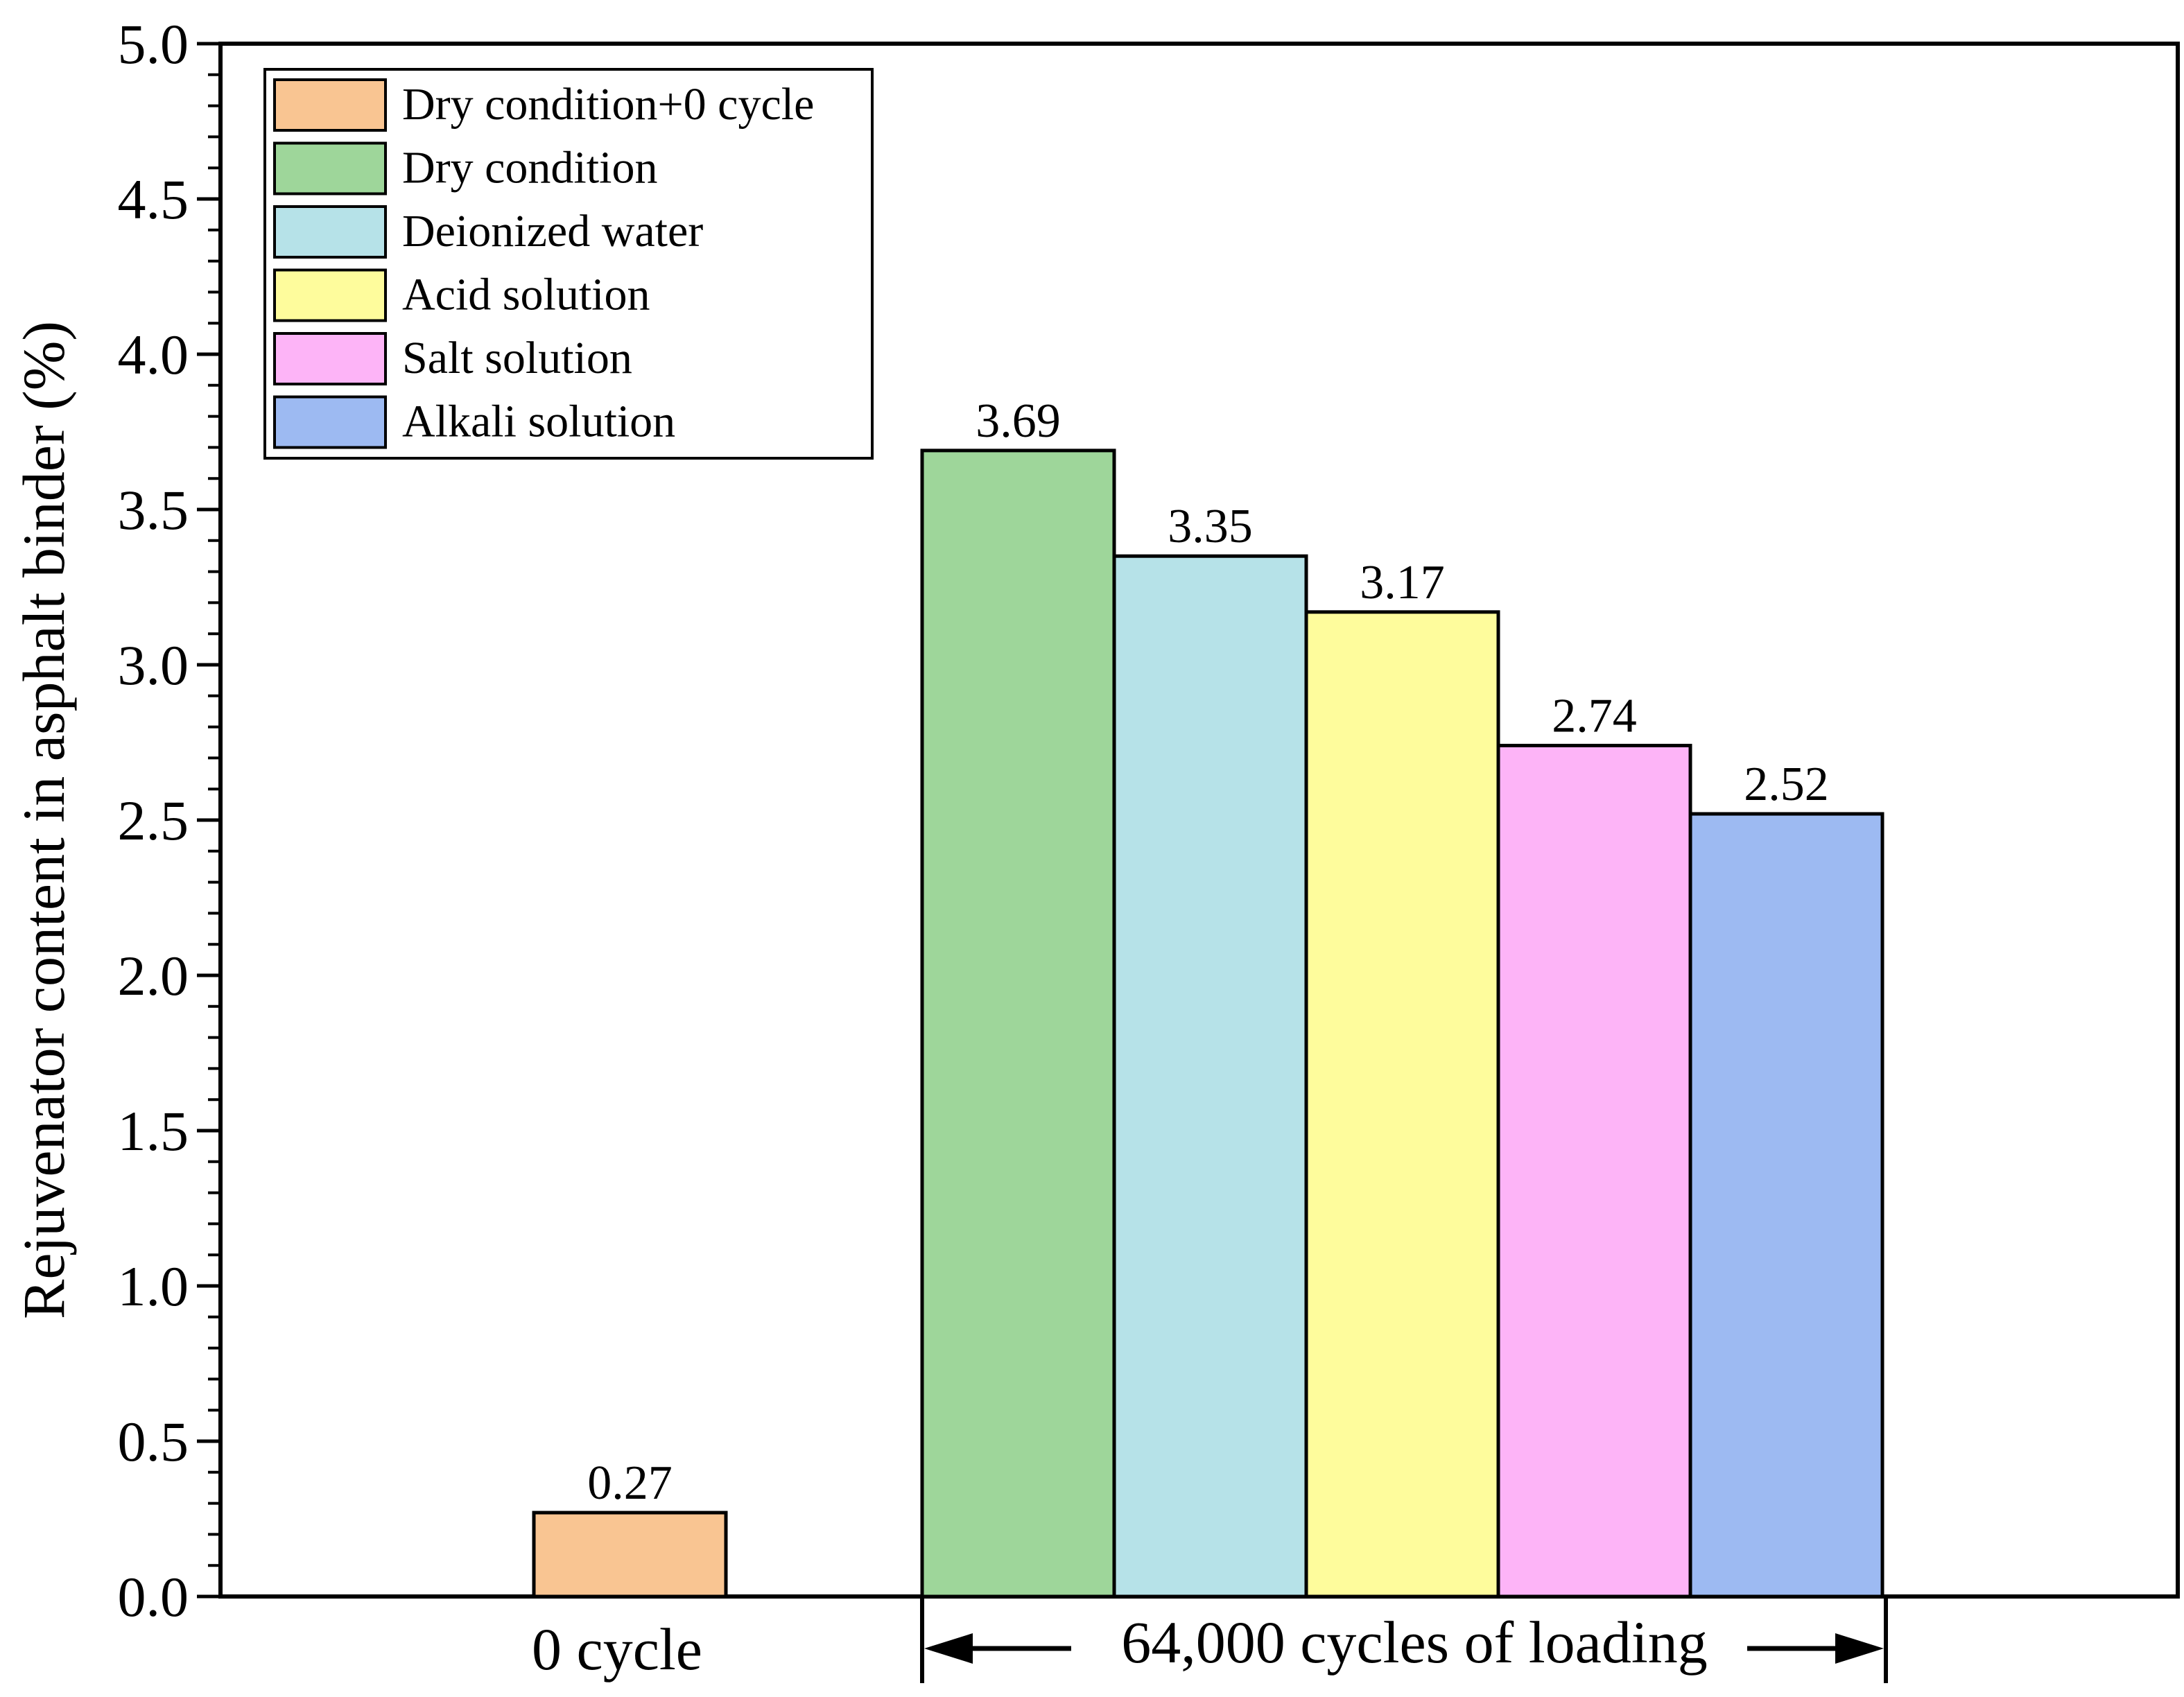 The width and height of the screenshot is (2184, 1697). Describe the element at coordinates (529, 168) in the screenshot. I see `legend-label: Dry condition` at that location.